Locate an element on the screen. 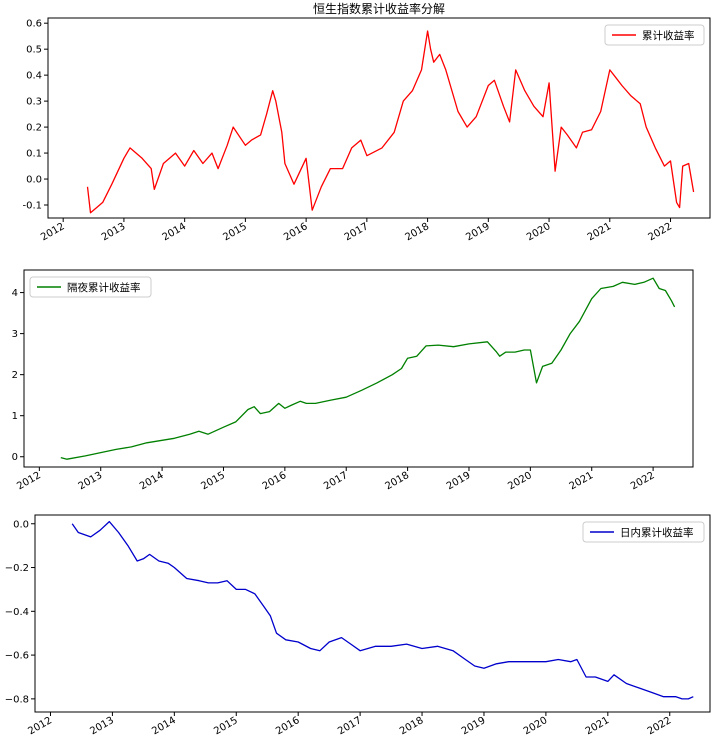 The height and width of the screenshot is (750, 727). y-tick-label: 0.3 is located at coordinates (34, 102).